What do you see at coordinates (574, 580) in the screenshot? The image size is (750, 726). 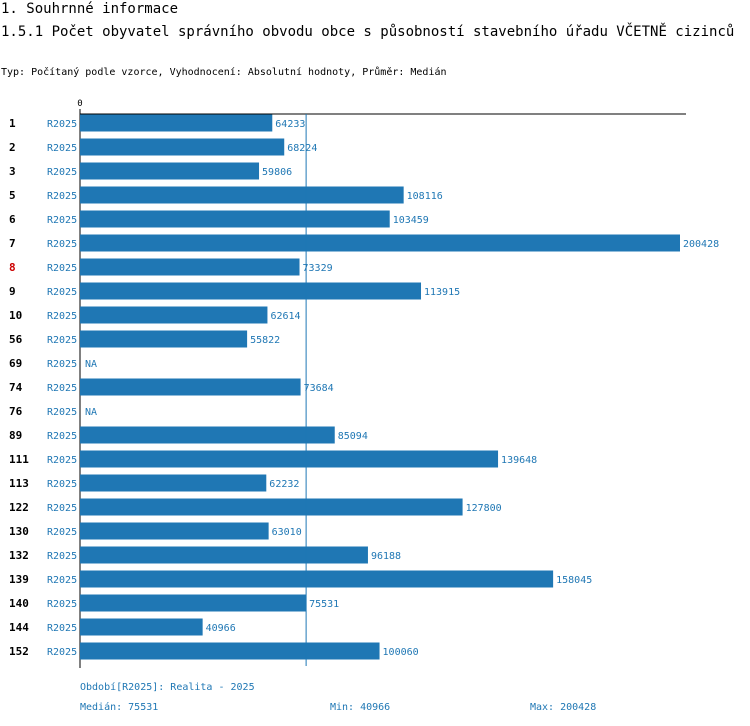 I see `data-label: 158045` at bounding box center [574, 580].